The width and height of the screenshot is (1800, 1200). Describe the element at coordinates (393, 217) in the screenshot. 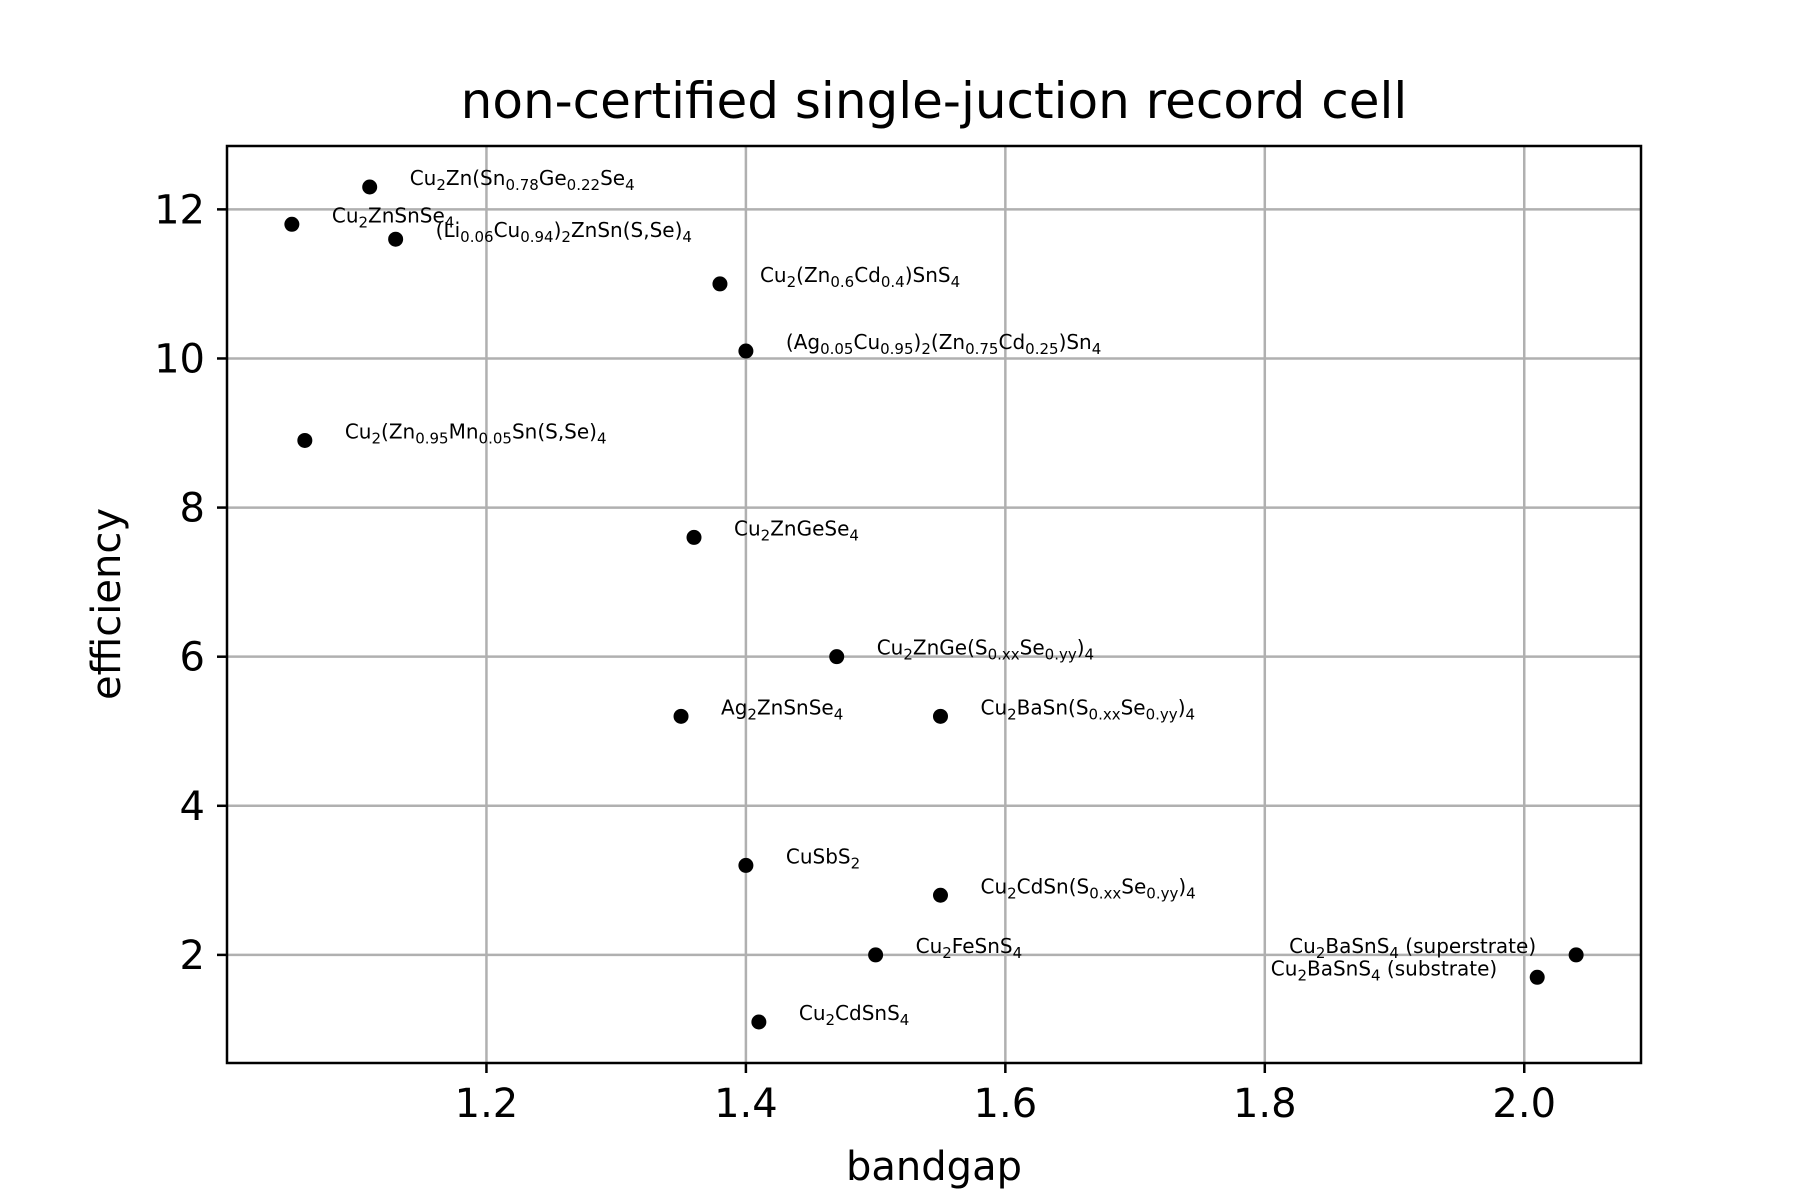

I see `point-label: Cu2ZnSnSe4` at that location.